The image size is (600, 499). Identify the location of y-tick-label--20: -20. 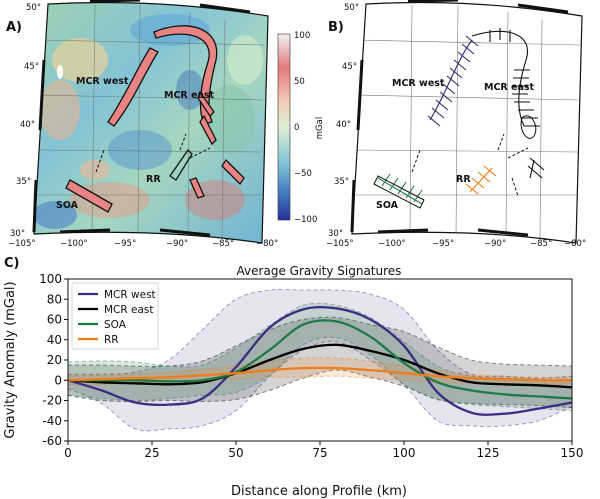
(52, 401).